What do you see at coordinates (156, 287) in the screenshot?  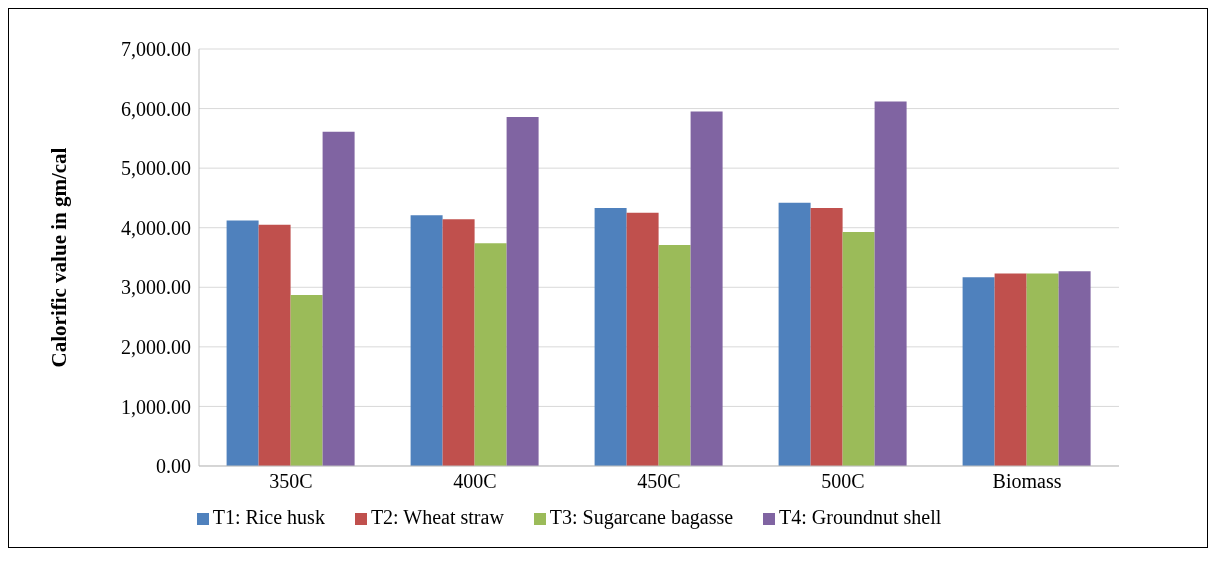 I see `y-tick-label: 3,000.00` at bounding box center [156, 287].